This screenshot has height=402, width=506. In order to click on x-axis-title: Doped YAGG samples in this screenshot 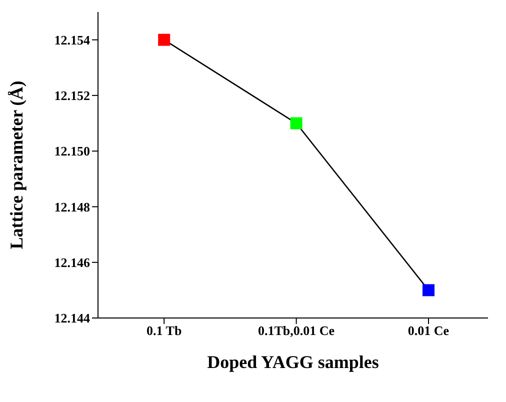, I will do `click(293, 362)`.